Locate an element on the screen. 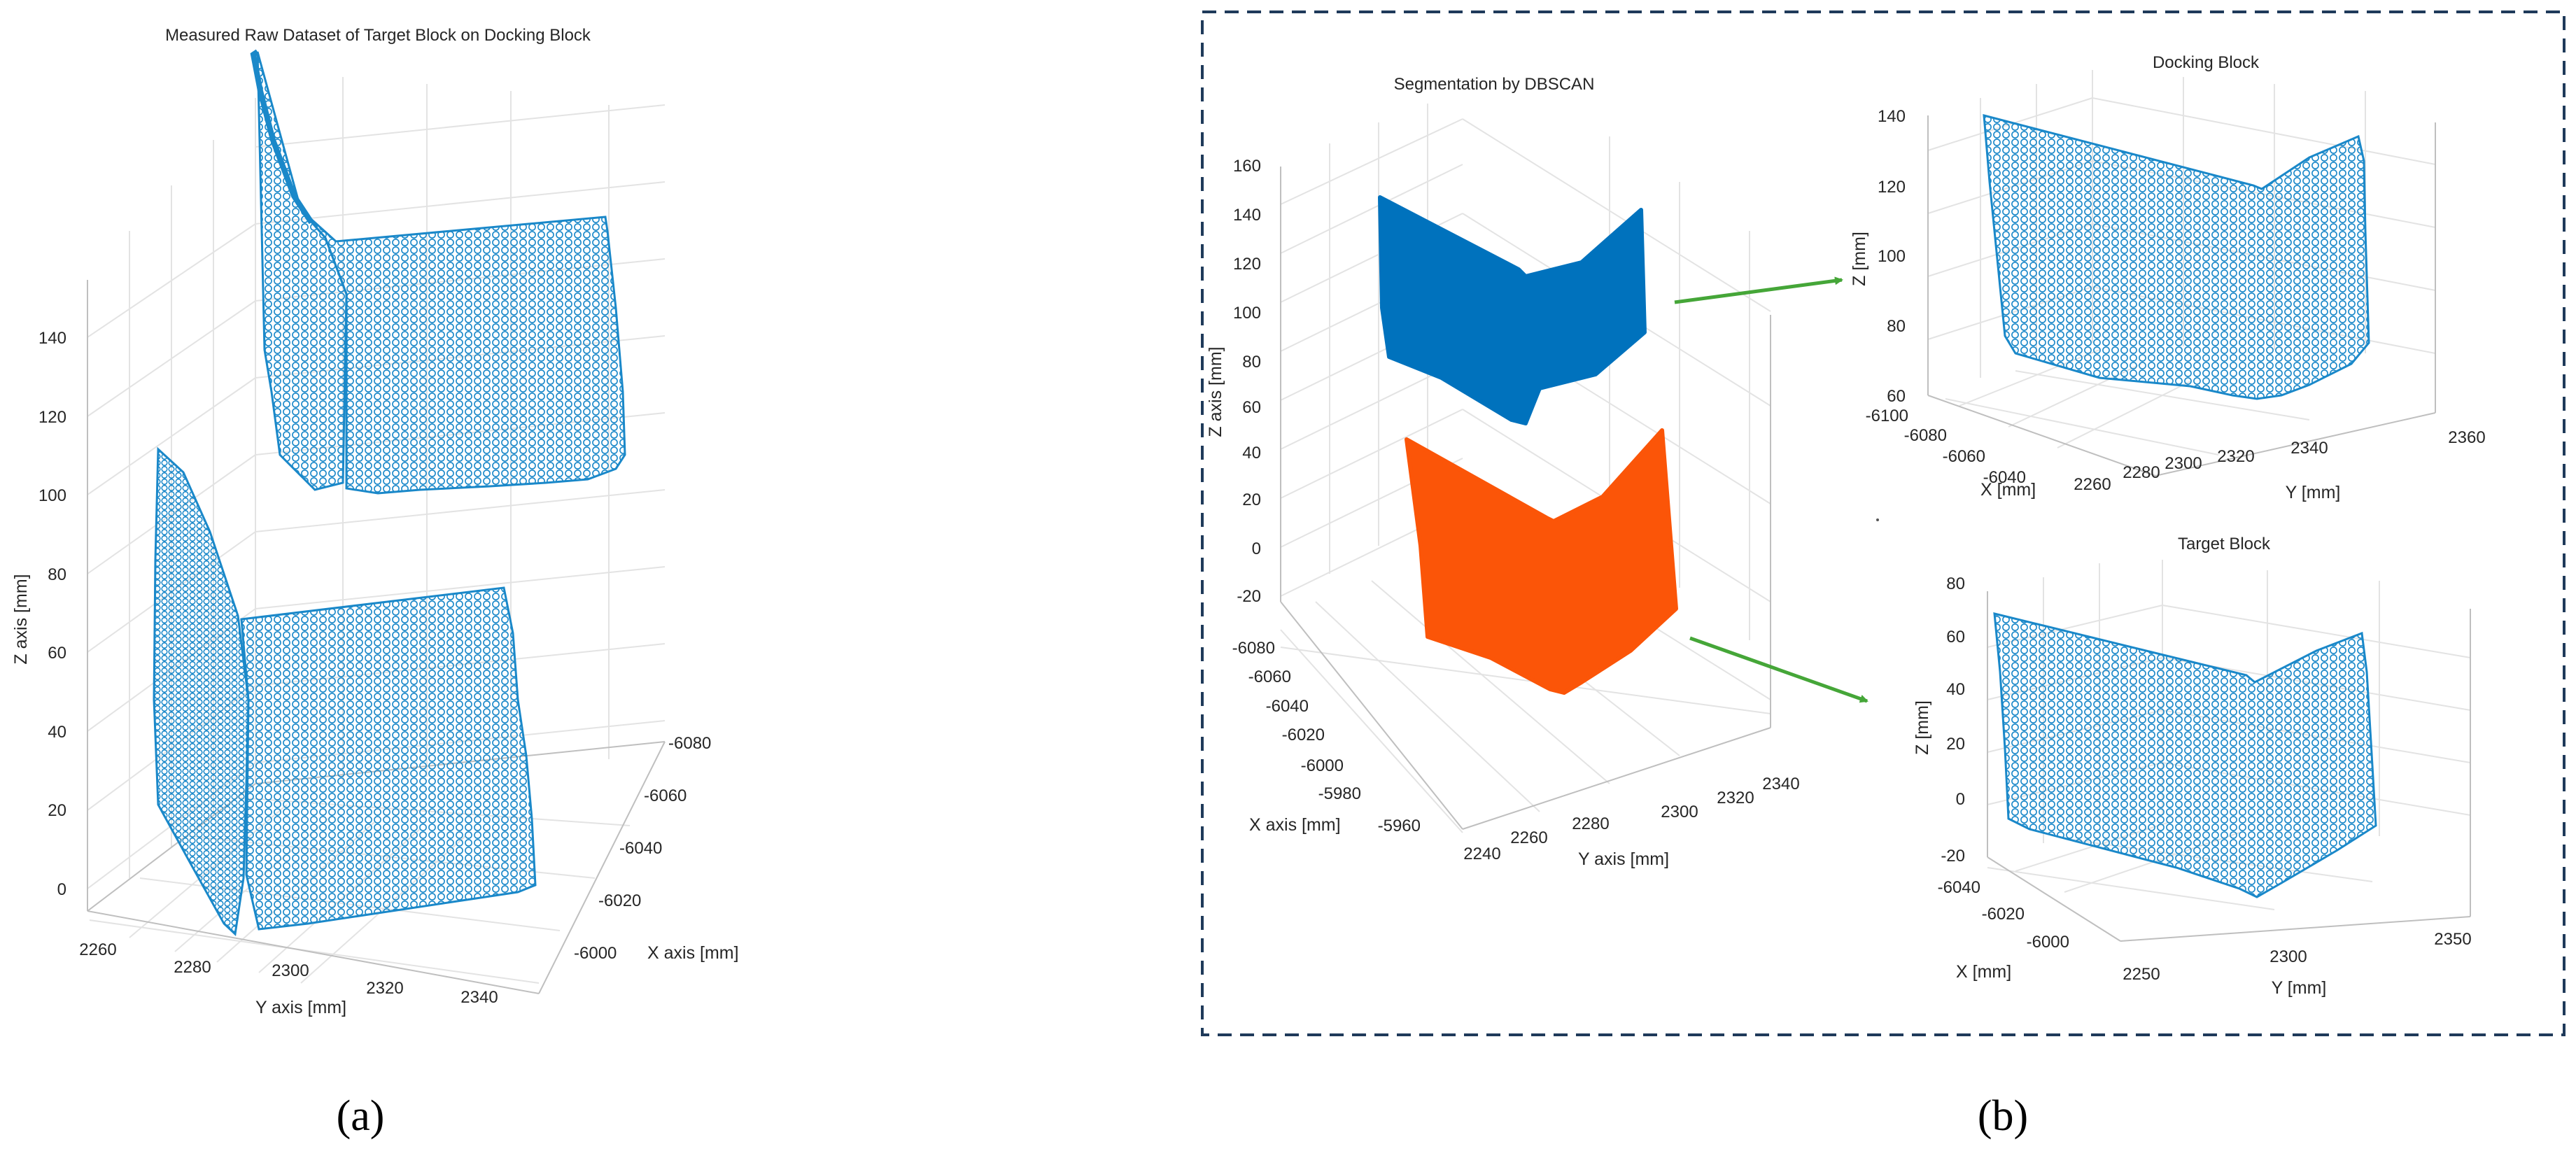 Image resolution: width=2576 pixels, height=1158 pixels. chart-target-x-ticks: -6040 -6020 -6000 is located at coordinates (2003, 915).